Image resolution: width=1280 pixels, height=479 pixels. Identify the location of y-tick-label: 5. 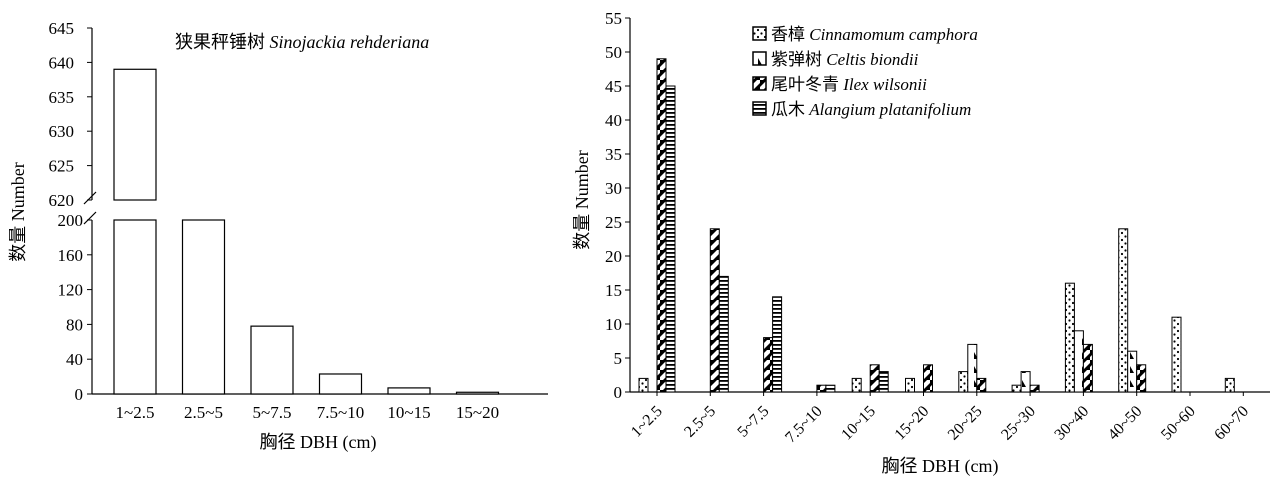
(618, 358).